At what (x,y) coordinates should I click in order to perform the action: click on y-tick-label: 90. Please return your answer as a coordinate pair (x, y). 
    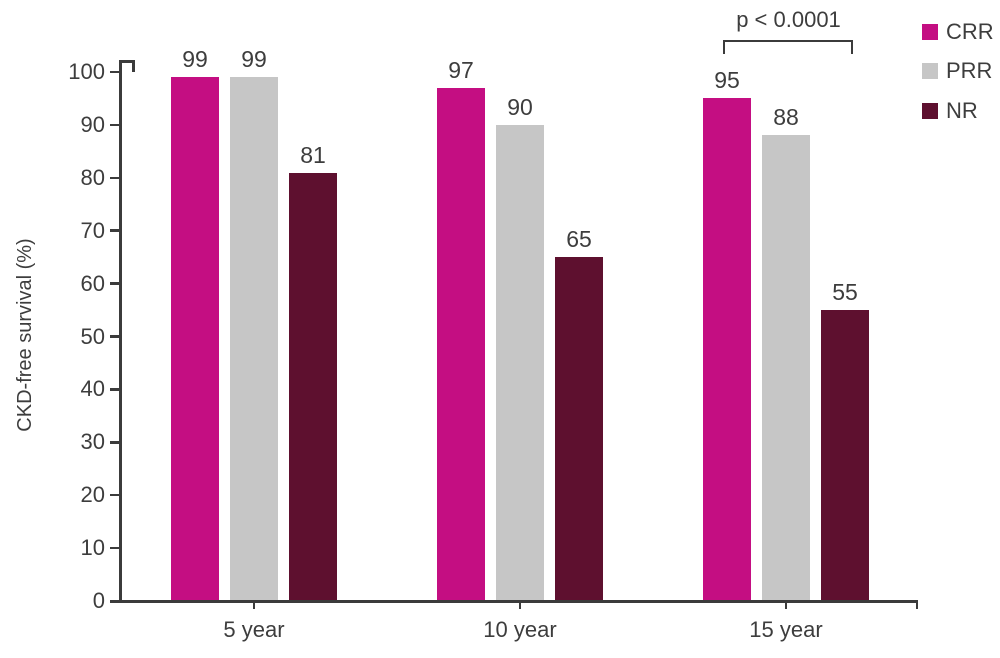
    Looking at the image, I should click on (92, 124).